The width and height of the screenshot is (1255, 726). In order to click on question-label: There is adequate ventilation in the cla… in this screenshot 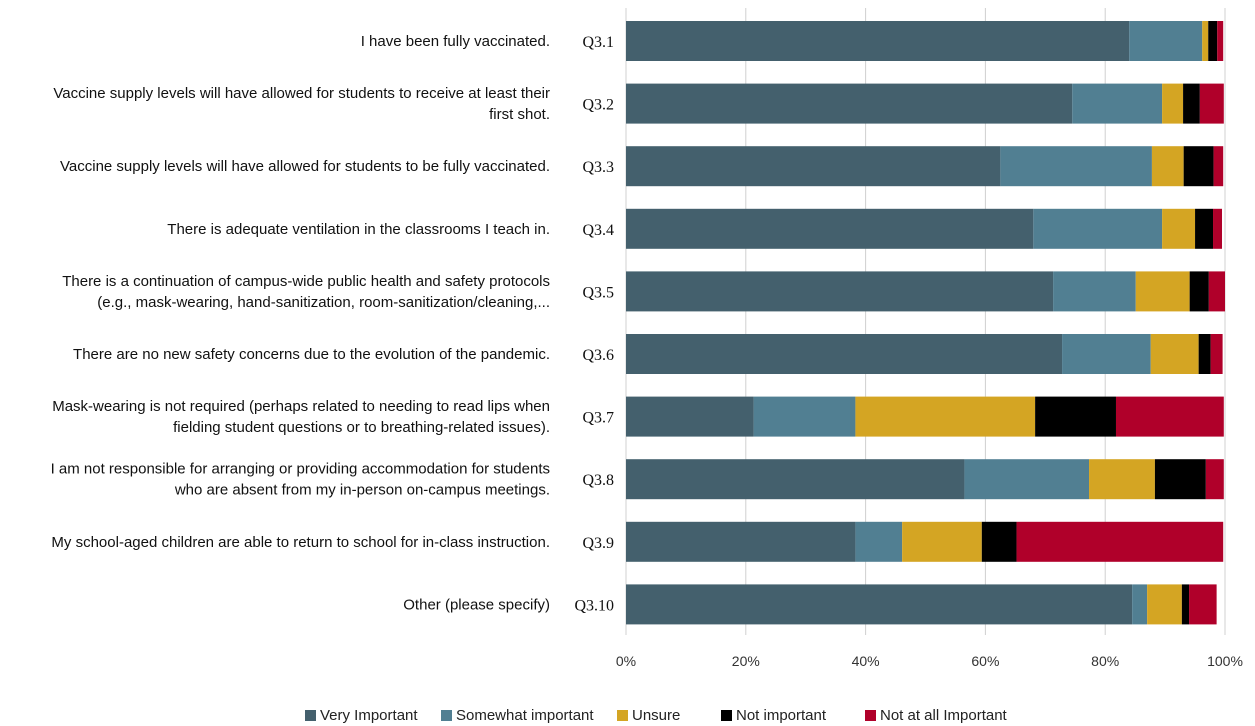, I will do `click(358, 229)`.